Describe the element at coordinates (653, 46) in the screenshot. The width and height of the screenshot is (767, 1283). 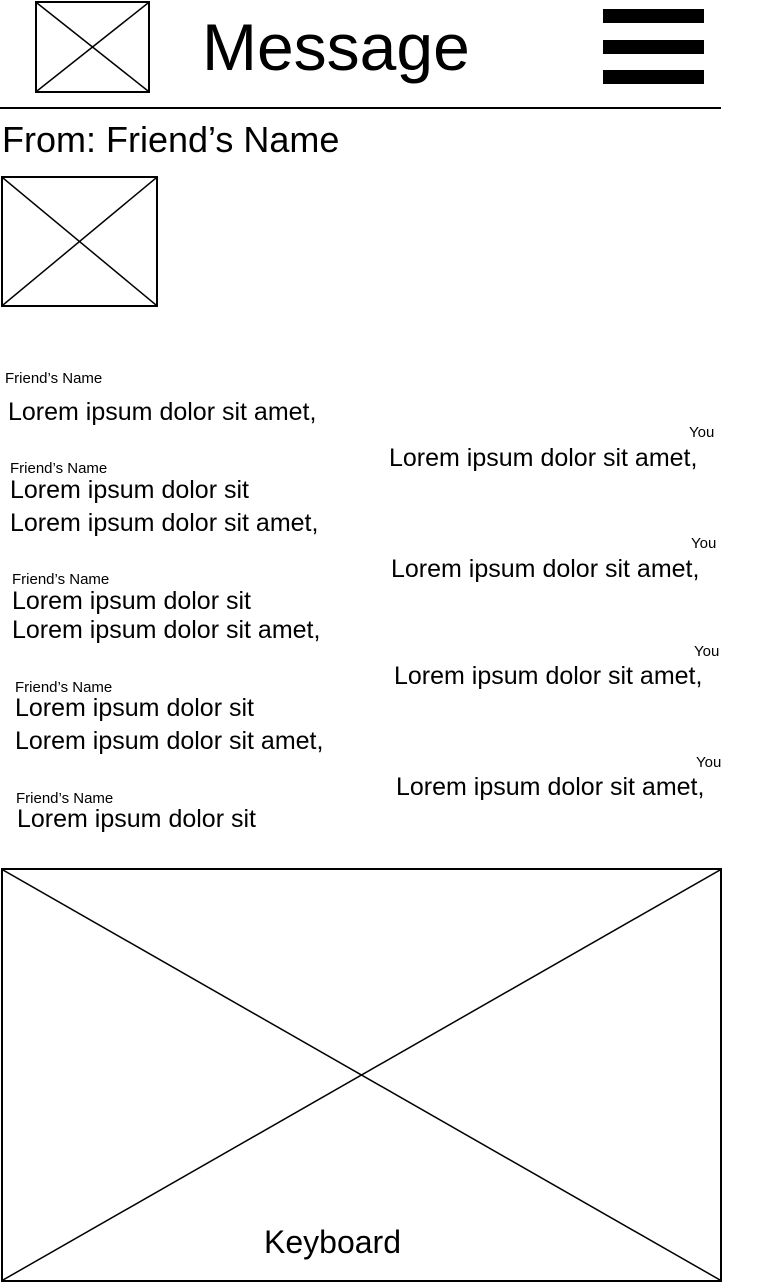
I see `hamburger-menu-icon` at that location.